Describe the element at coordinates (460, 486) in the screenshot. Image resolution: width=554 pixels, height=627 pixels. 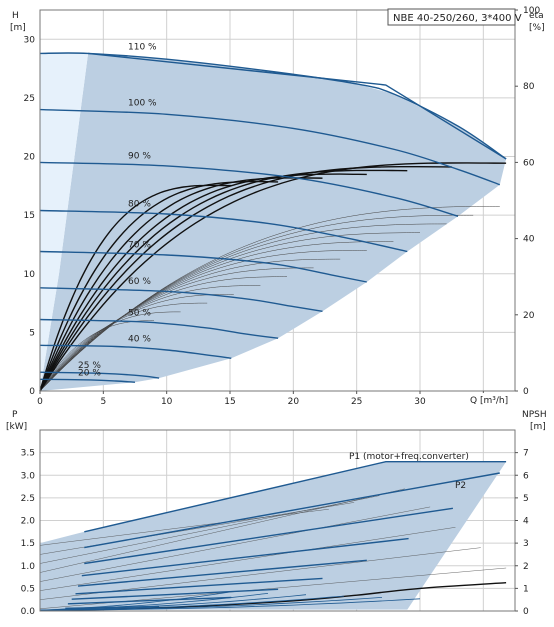
I see `p2-label: P2` at that location.